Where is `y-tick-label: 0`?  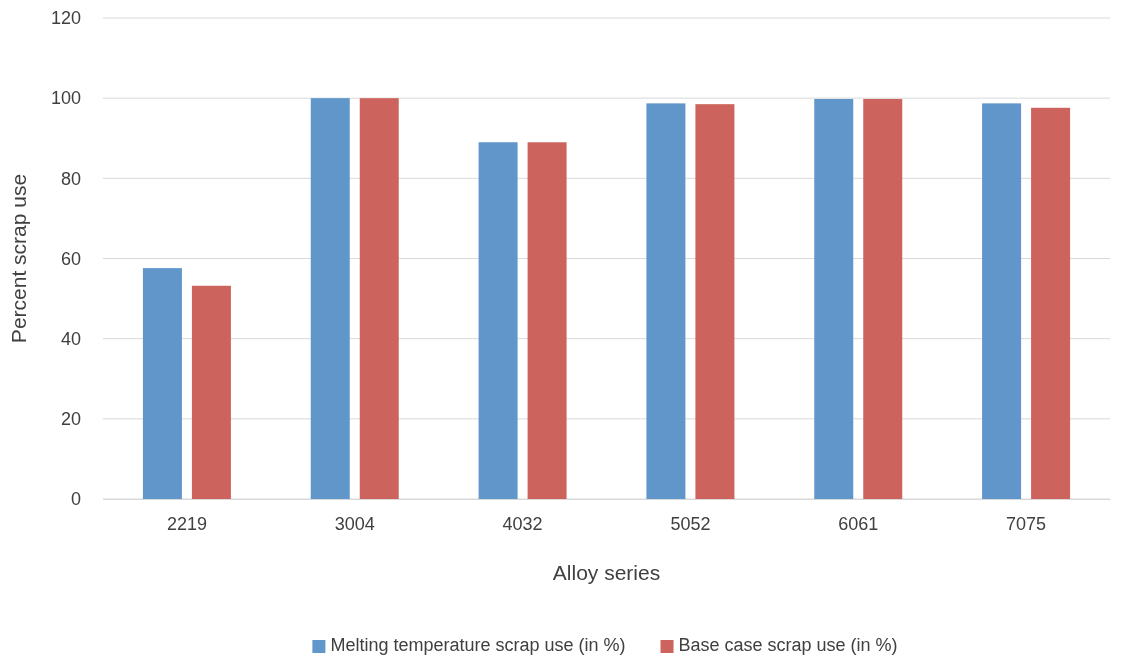
y-tick-label: 0 is located at coordinates (75, 499).